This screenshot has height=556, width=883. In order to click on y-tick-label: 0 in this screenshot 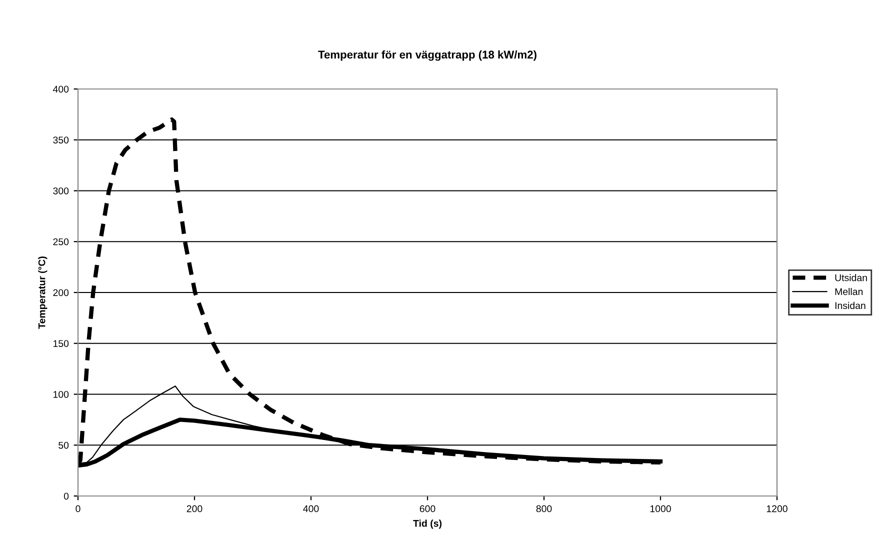, I will do `click(66, 496)`.